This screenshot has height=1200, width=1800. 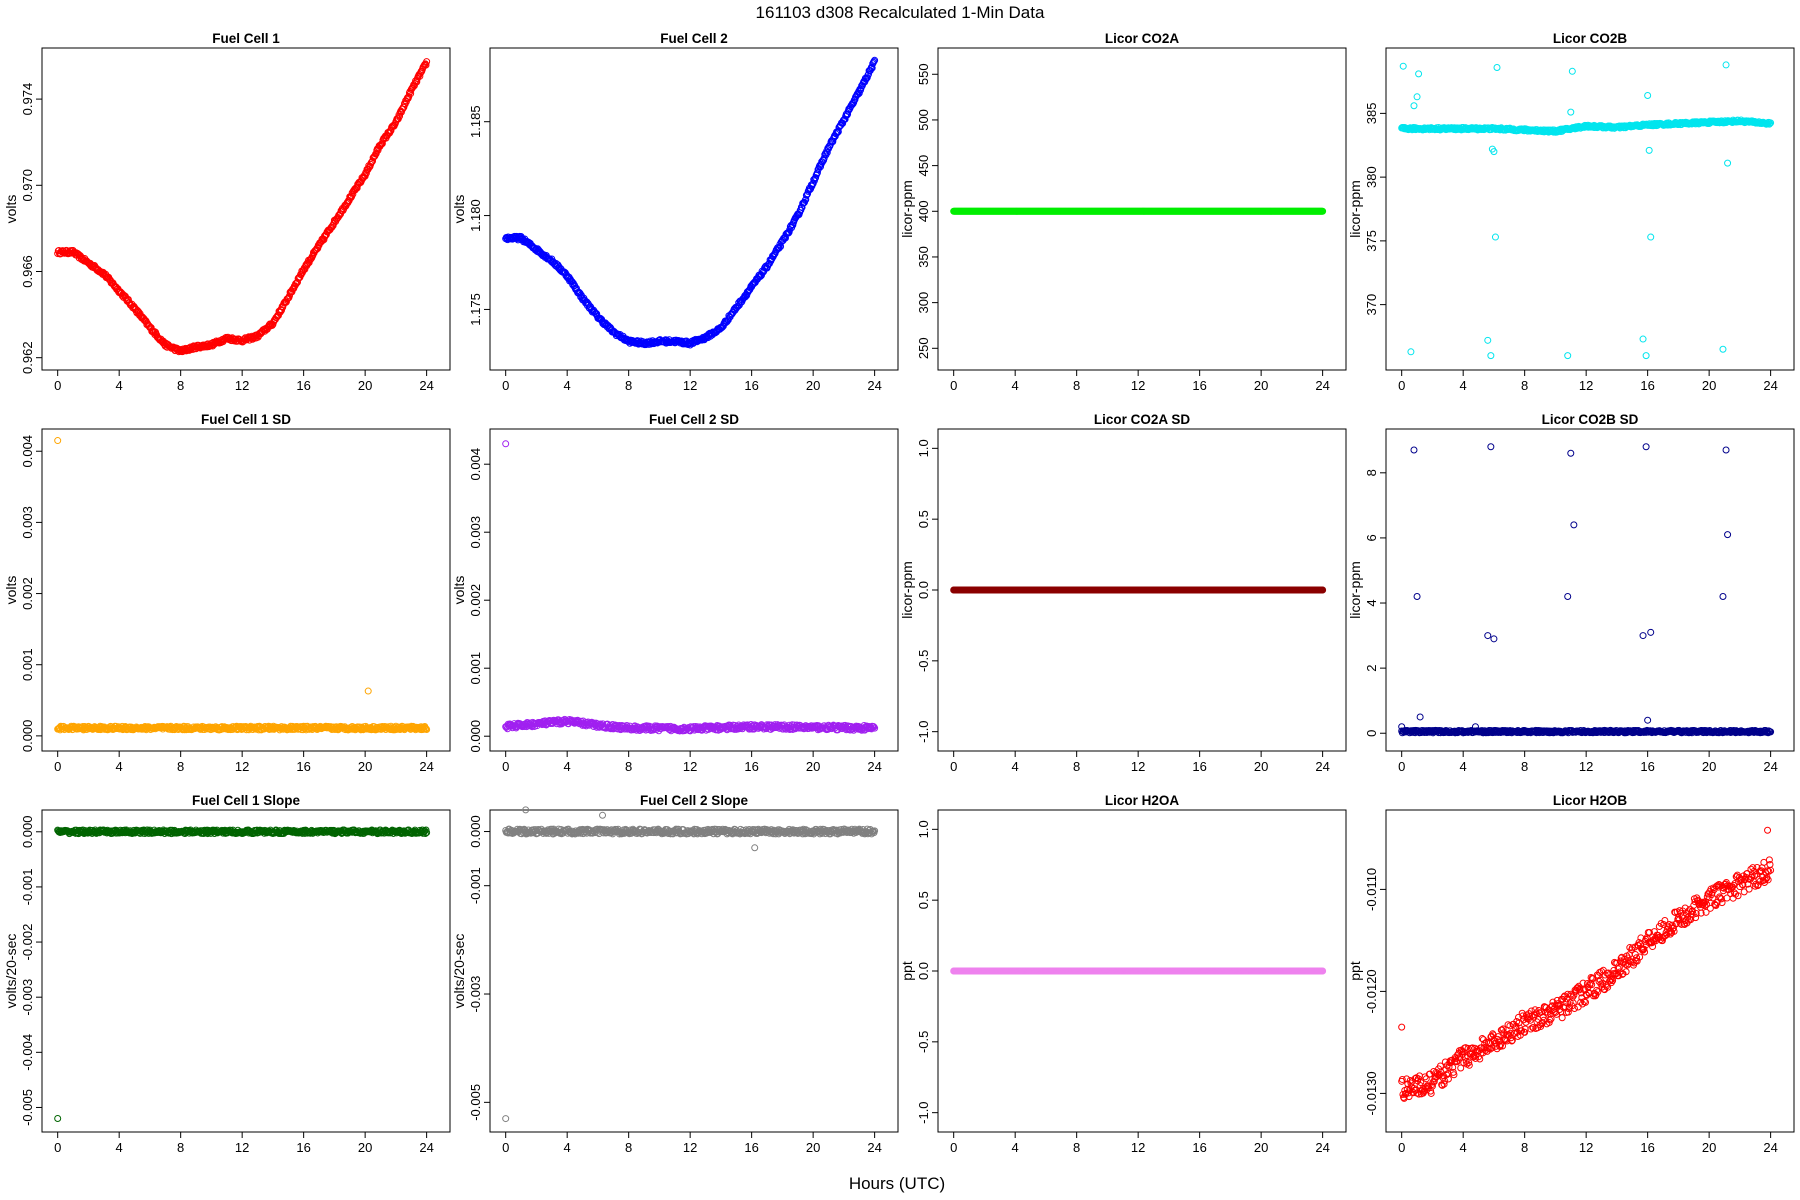 I want to click on y-tick-label: 380, so click(x=1371, y=177).